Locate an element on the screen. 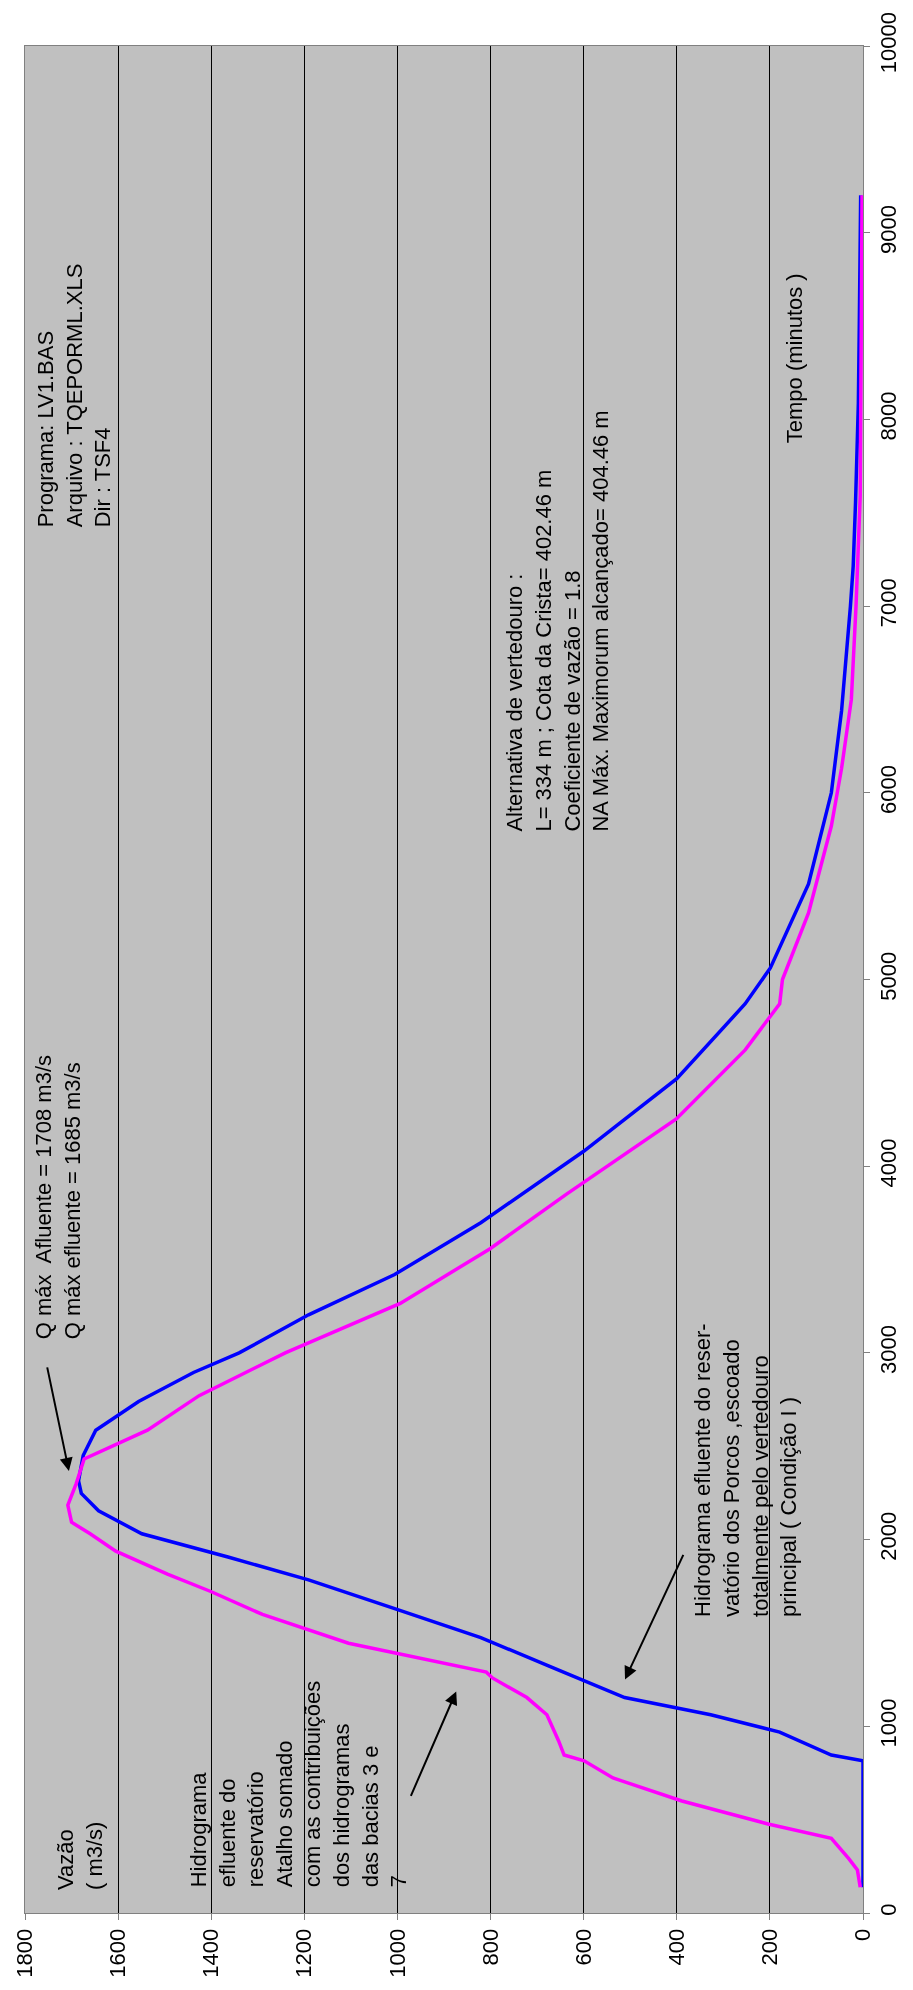 Image resolution: width=913 pixels, height=1990 pixels. y-axis-title: Tempo (minutos ) is located at coordinates (795, 358).